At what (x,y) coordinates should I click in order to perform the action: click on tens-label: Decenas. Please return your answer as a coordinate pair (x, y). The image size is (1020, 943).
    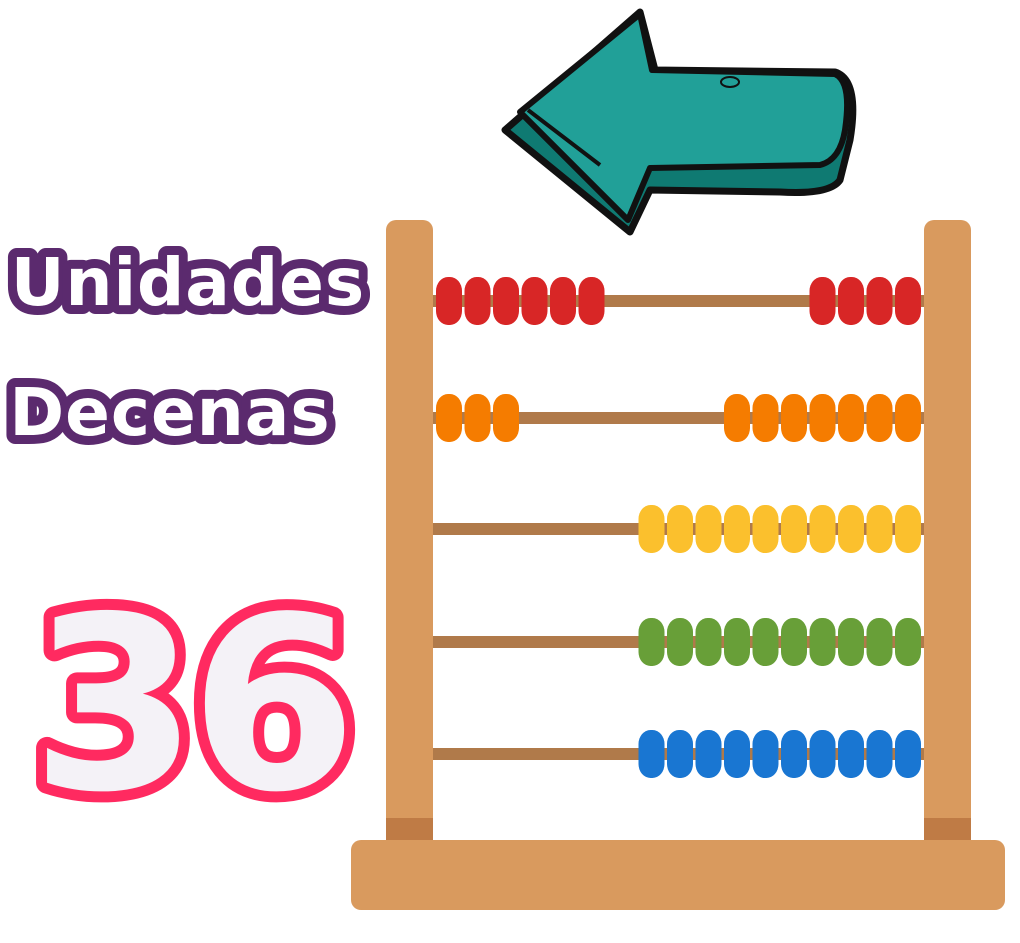
    Looking at the image, I should click on (169, 412).